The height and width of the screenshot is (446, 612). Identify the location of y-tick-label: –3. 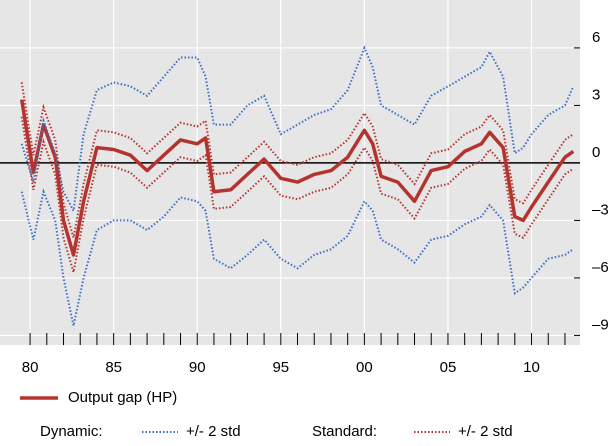
(600, 209).